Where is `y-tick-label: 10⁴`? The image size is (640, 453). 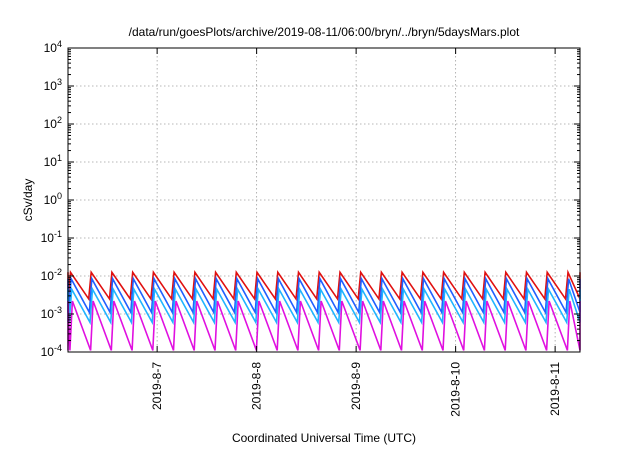
y-tick-label: 10⁴ is located at coordinates (53, 47).